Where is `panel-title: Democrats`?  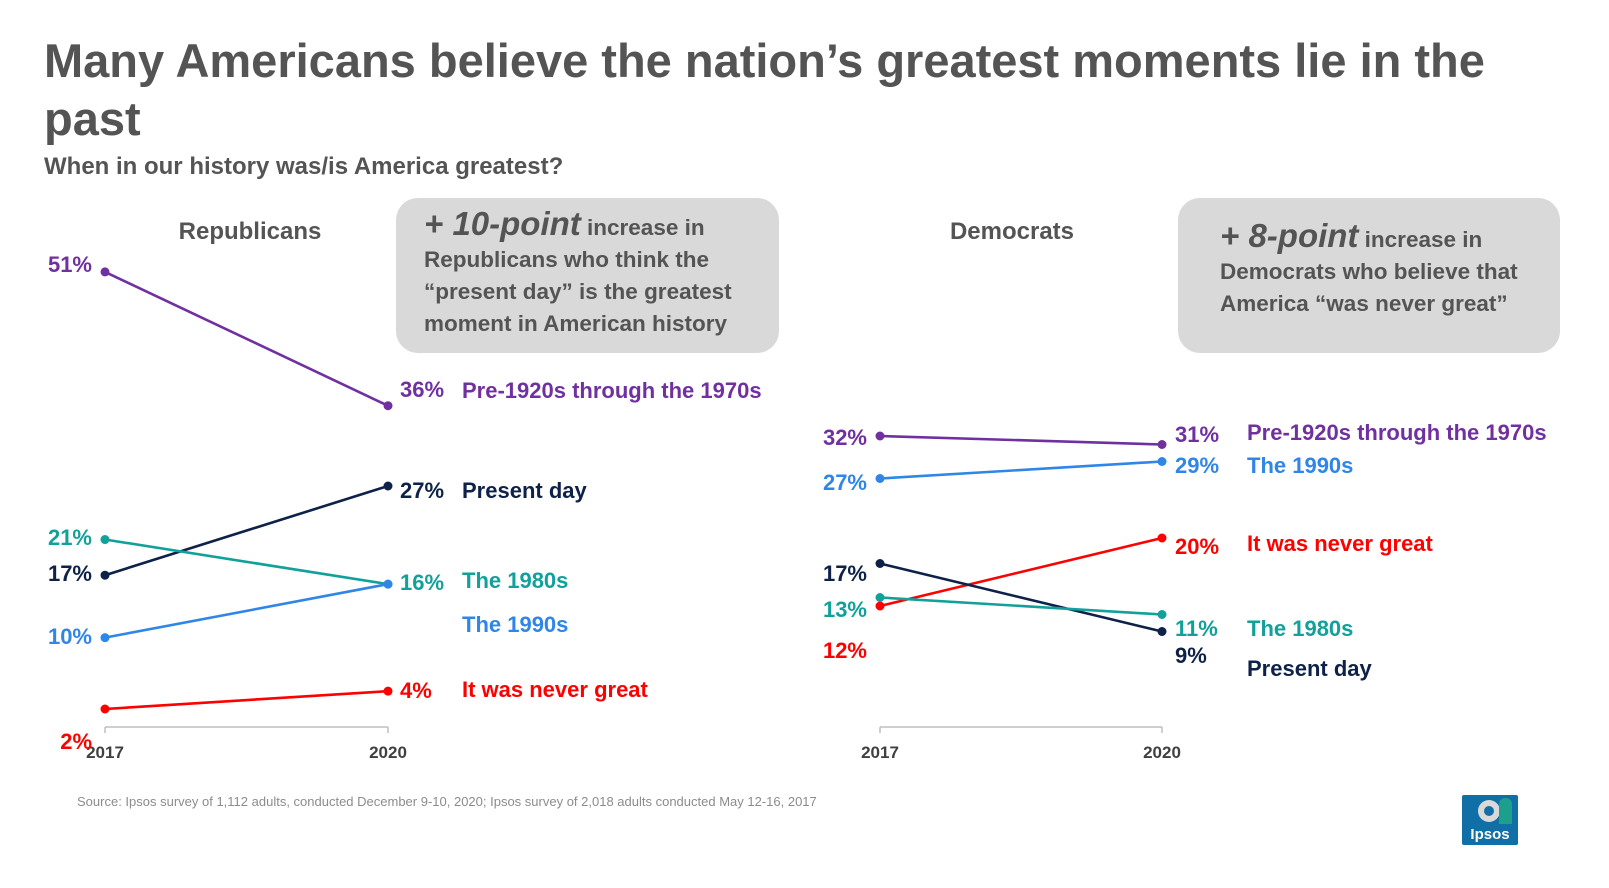 panel-title: Democrats is located at coordinates (1012, 231).